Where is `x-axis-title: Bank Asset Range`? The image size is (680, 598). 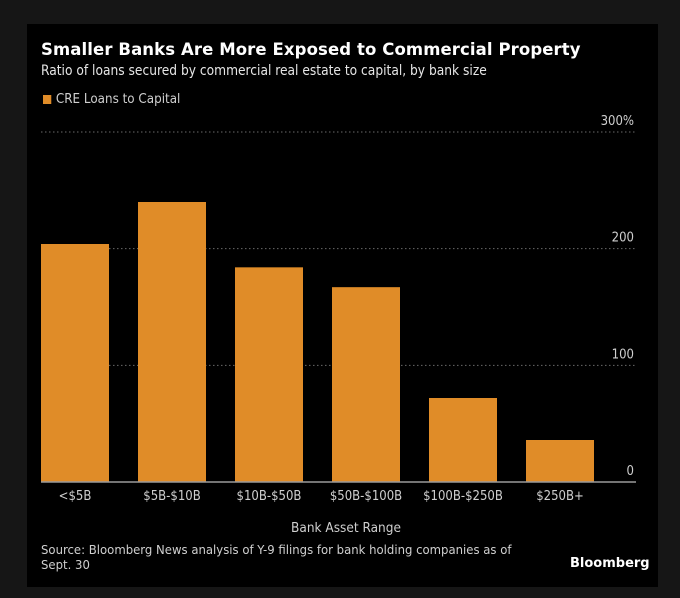 x-axis-title: Bank Asset Range is located at coordinates (346, 528).